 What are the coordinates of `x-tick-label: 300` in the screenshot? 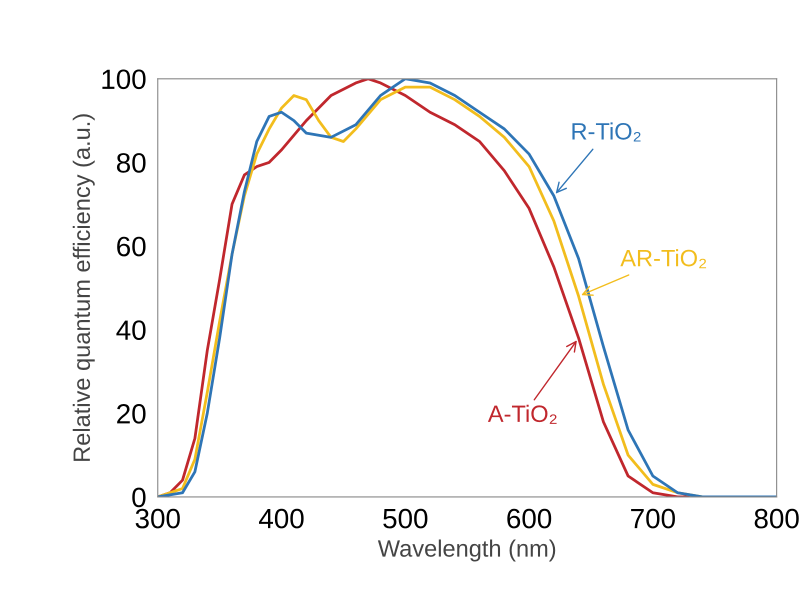 It's located at (158, 518).